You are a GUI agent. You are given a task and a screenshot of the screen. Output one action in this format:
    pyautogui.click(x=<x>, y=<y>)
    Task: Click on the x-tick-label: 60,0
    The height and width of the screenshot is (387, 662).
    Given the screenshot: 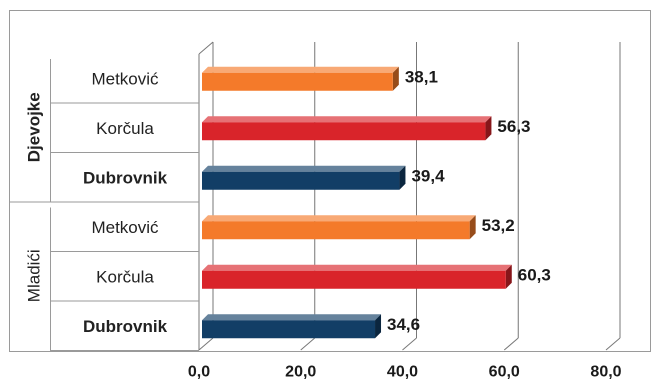 What is the action you would take?
    pyautogui.click(x=504, y=372)
    